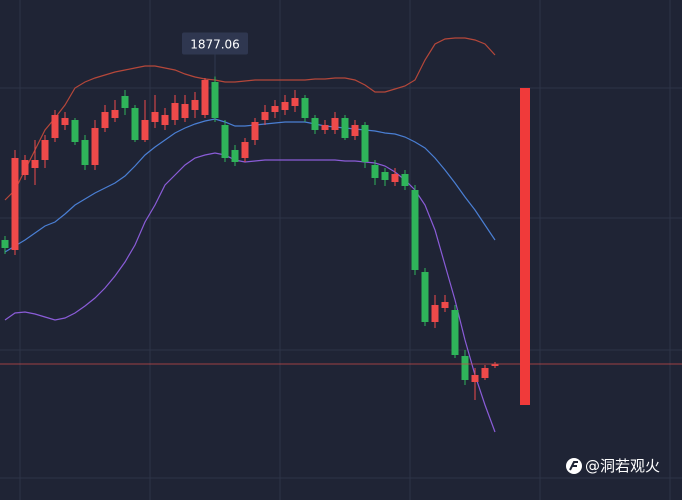 The image size is (682, 500). Describe the element at coordinates (525, 246) in the screenshot. I see `range-bar` at that location.